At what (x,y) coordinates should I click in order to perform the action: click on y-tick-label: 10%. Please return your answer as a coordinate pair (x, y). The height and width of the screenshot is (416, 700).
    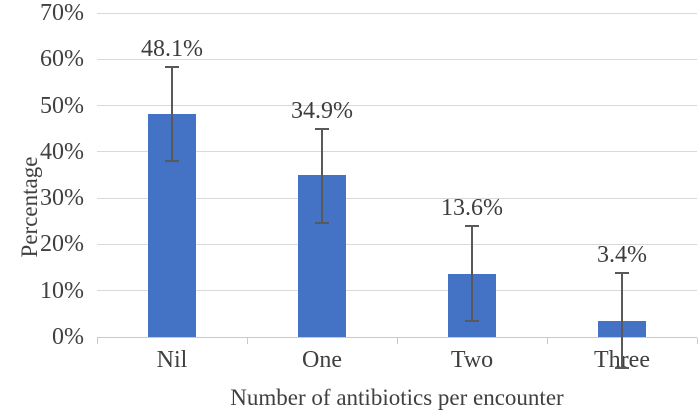
    Looking at the image, I should click on (62, 290).